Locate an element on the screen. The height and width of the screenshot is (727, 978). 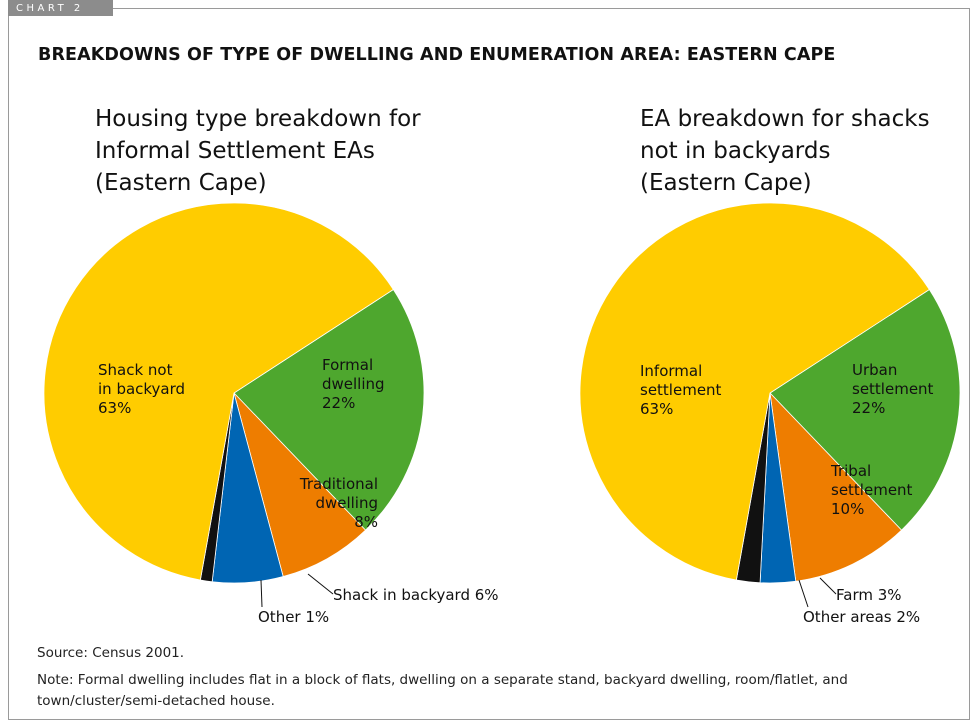
pie-1-slice-label-5: Shack not in backyard 63% is located at coordinates (141, 389).